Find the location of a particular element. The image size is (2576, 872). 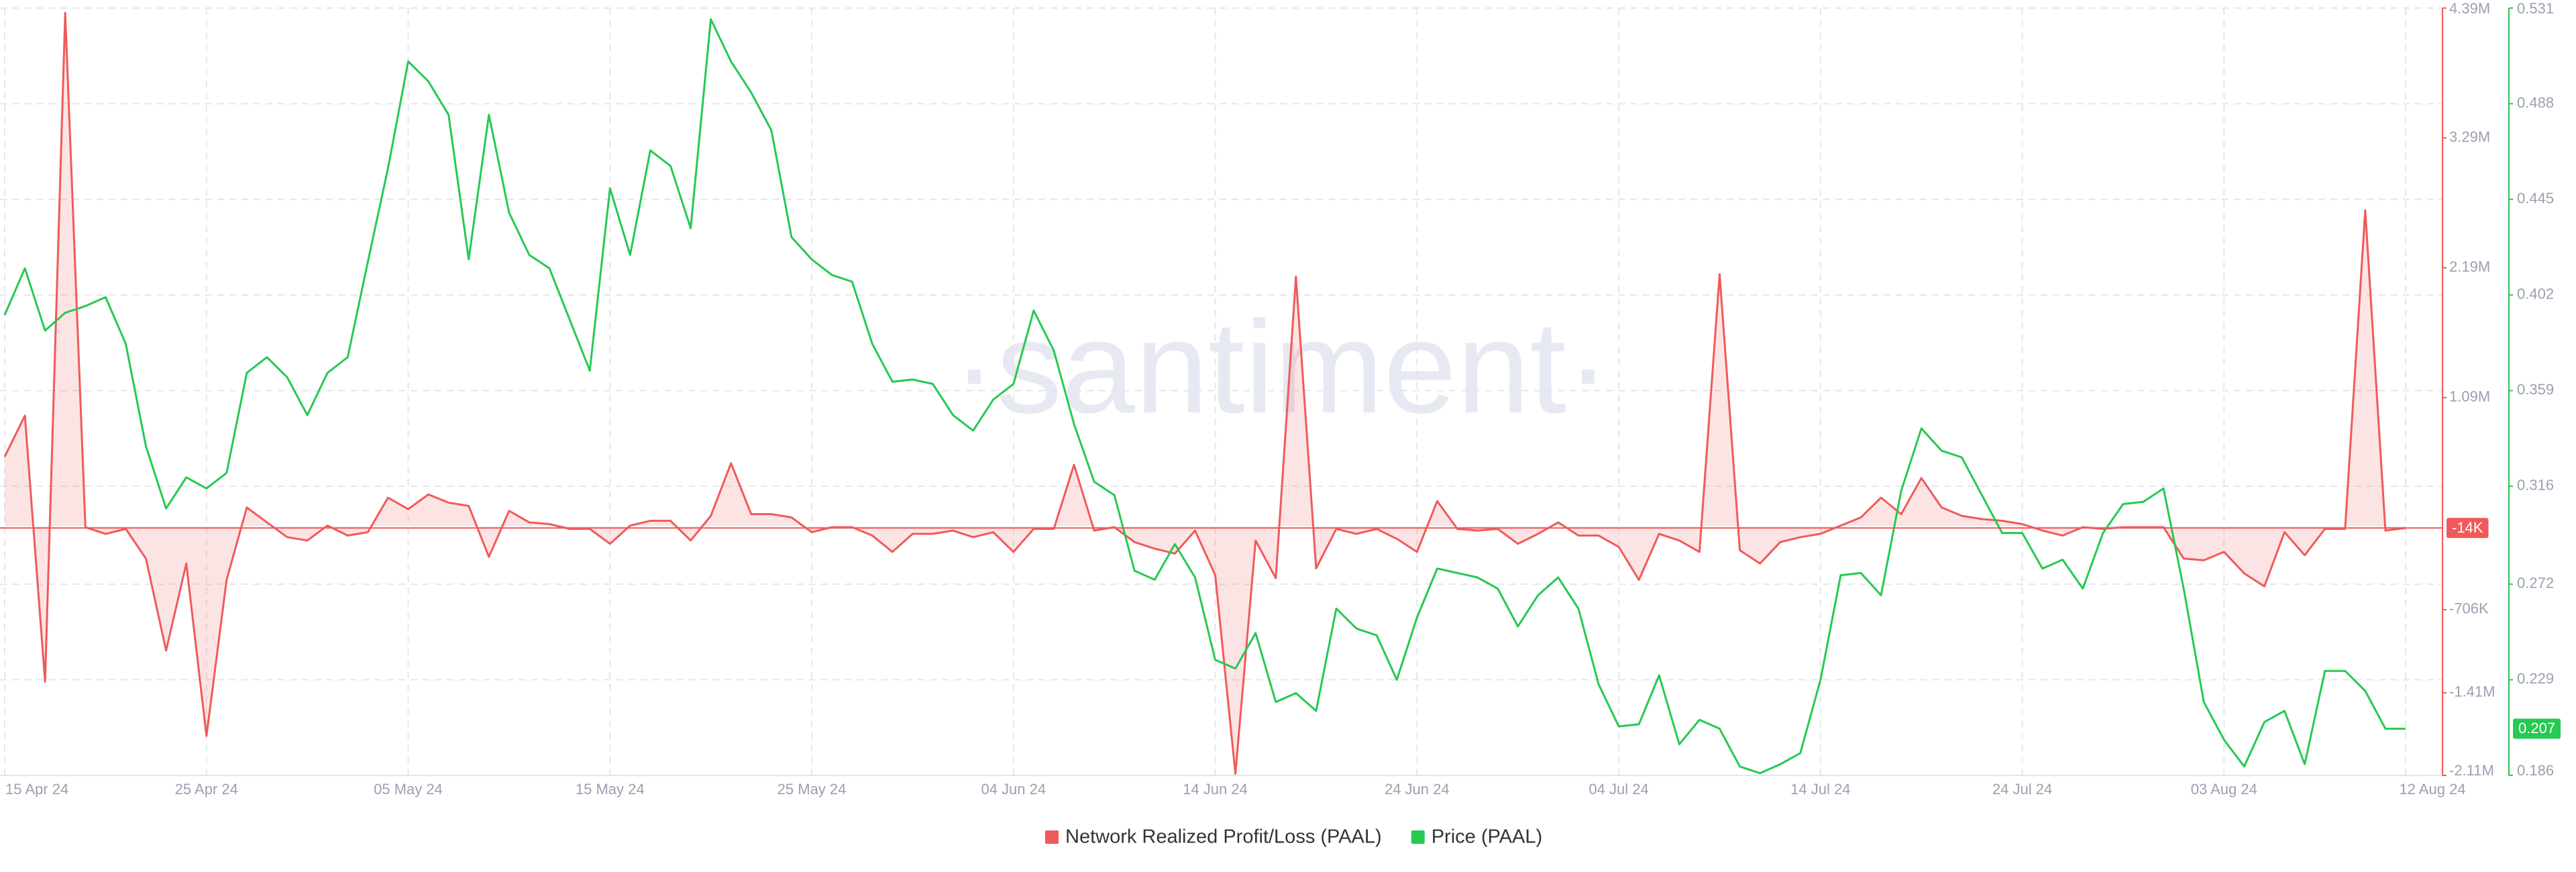

x-tick-label: 25 May 24 is located at coordinates (812, 790).